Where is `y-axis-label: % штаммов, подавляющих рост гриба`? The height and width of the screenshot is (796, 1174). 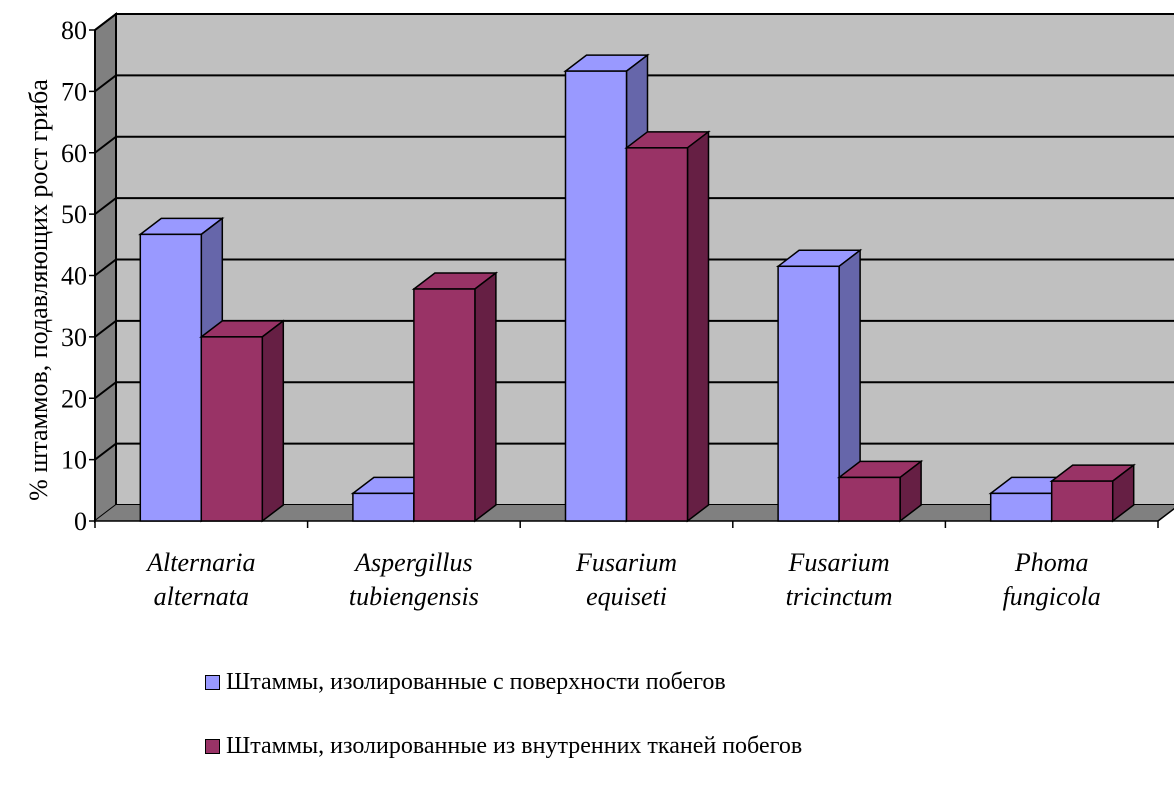 y-axis-label: % штаммов, подавляющих рост гриба is located at coordinates (38, 290).